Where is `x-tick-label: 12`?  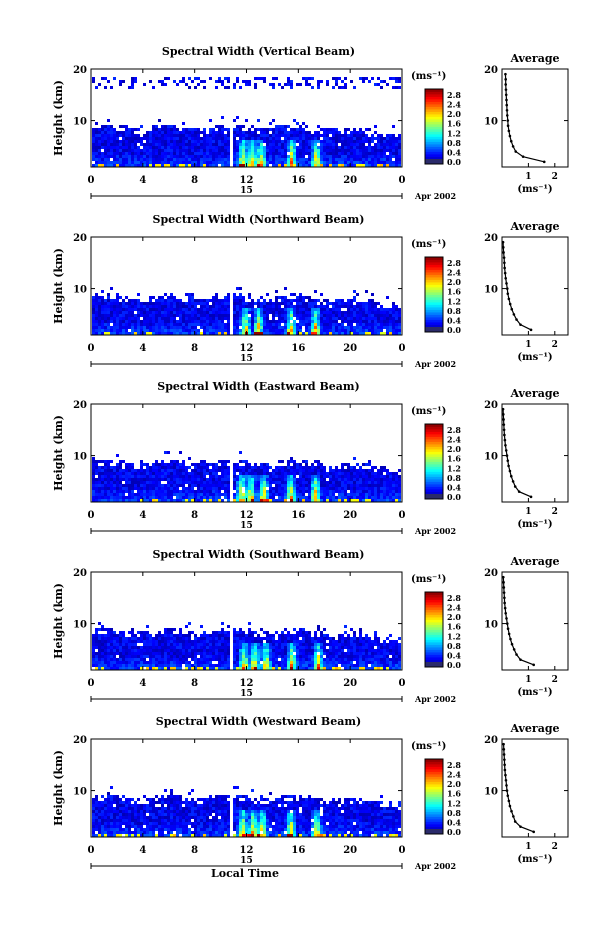 x-tick-label: 12 is located at coordinates (247, 515).